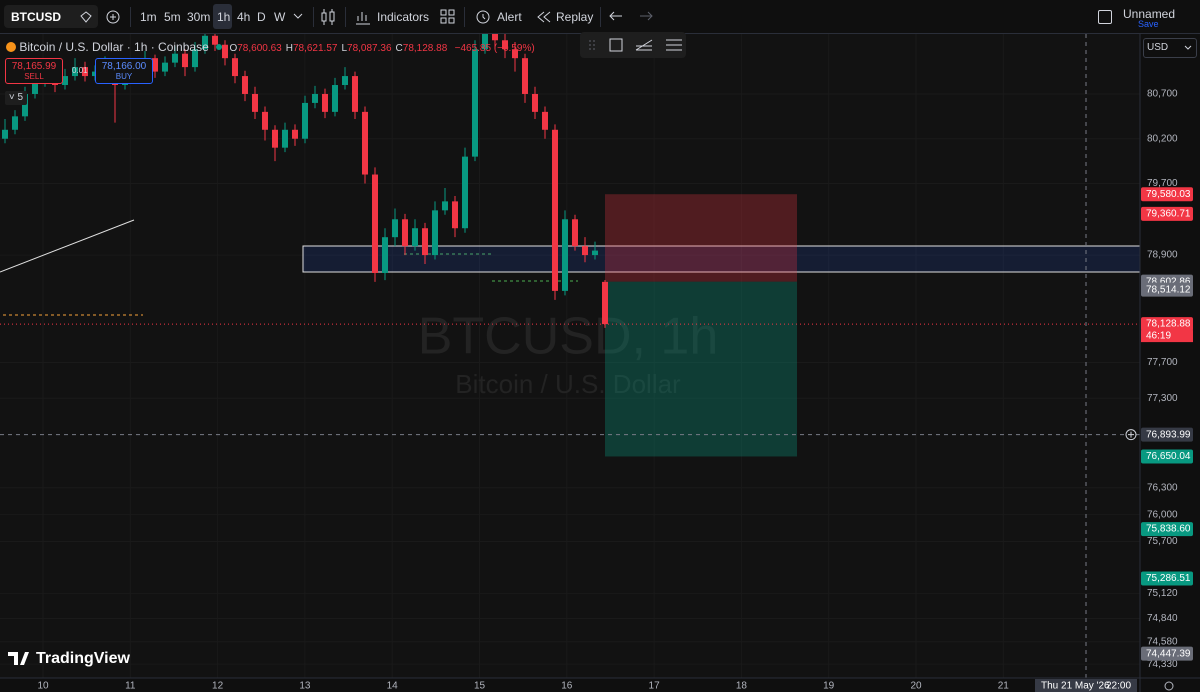 The width and height of the screenshot is (1200, 692). What do you see at coordinates (1158, 47) in the screenshot?
I see `currency: USD` at bounding box center [1158, 47].